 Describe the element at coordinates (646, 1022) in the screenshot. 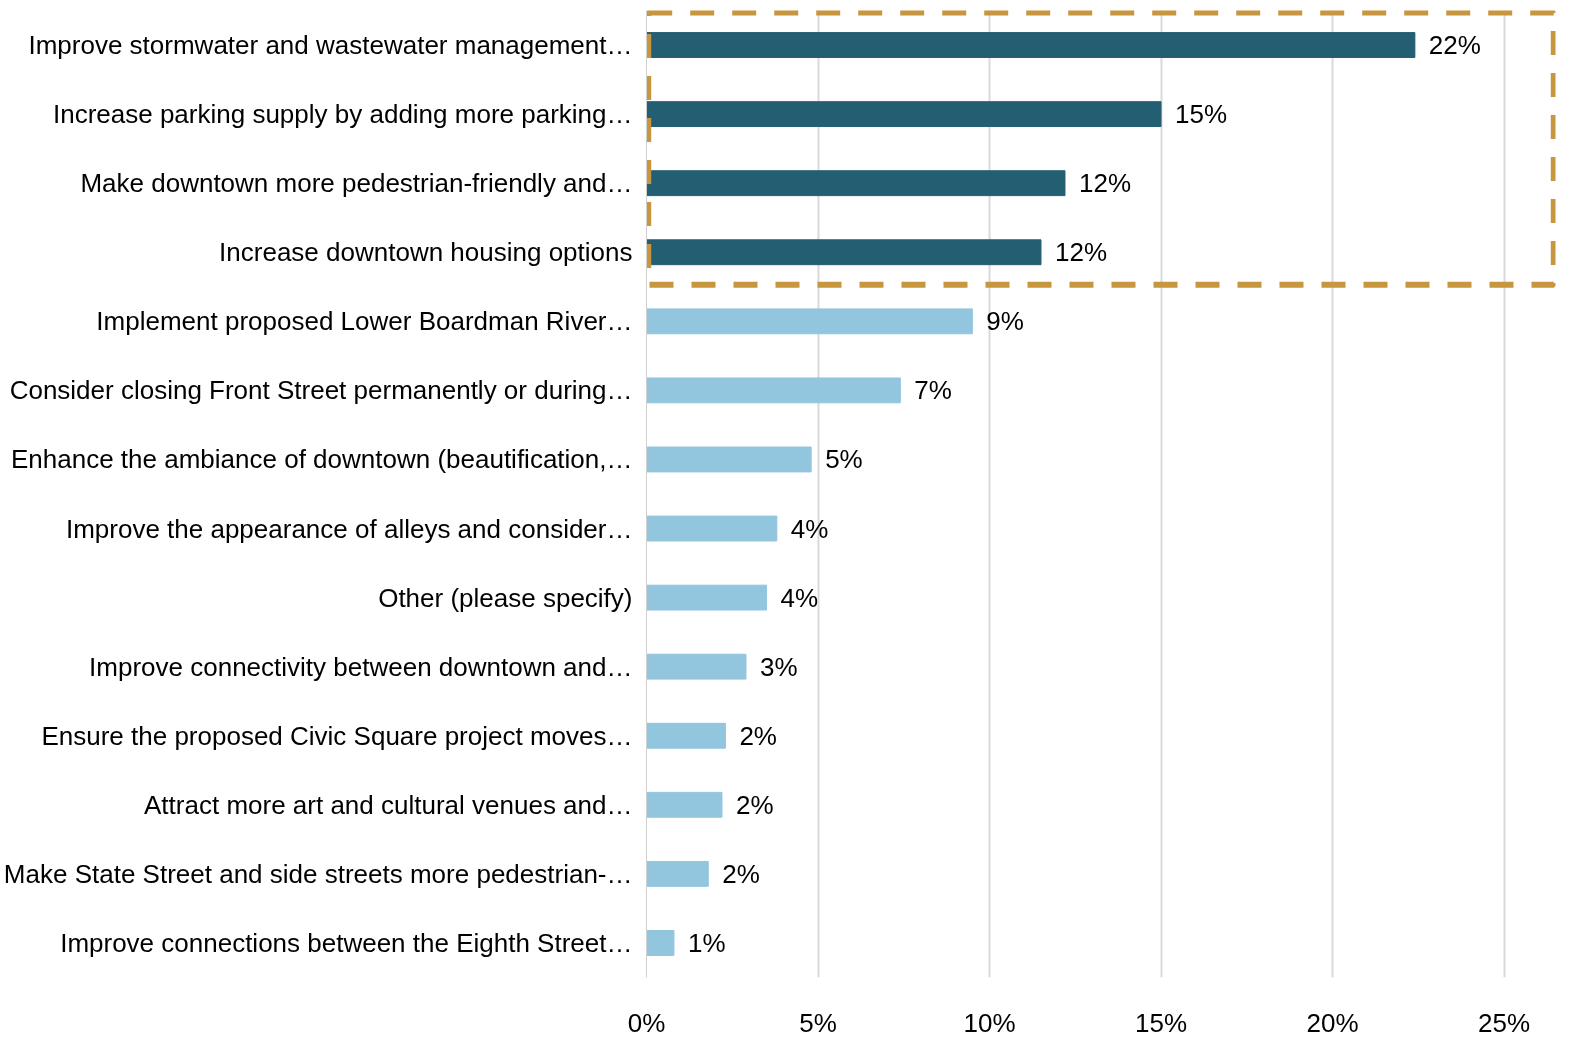

I see `x-tick-label: 0%` at that location.